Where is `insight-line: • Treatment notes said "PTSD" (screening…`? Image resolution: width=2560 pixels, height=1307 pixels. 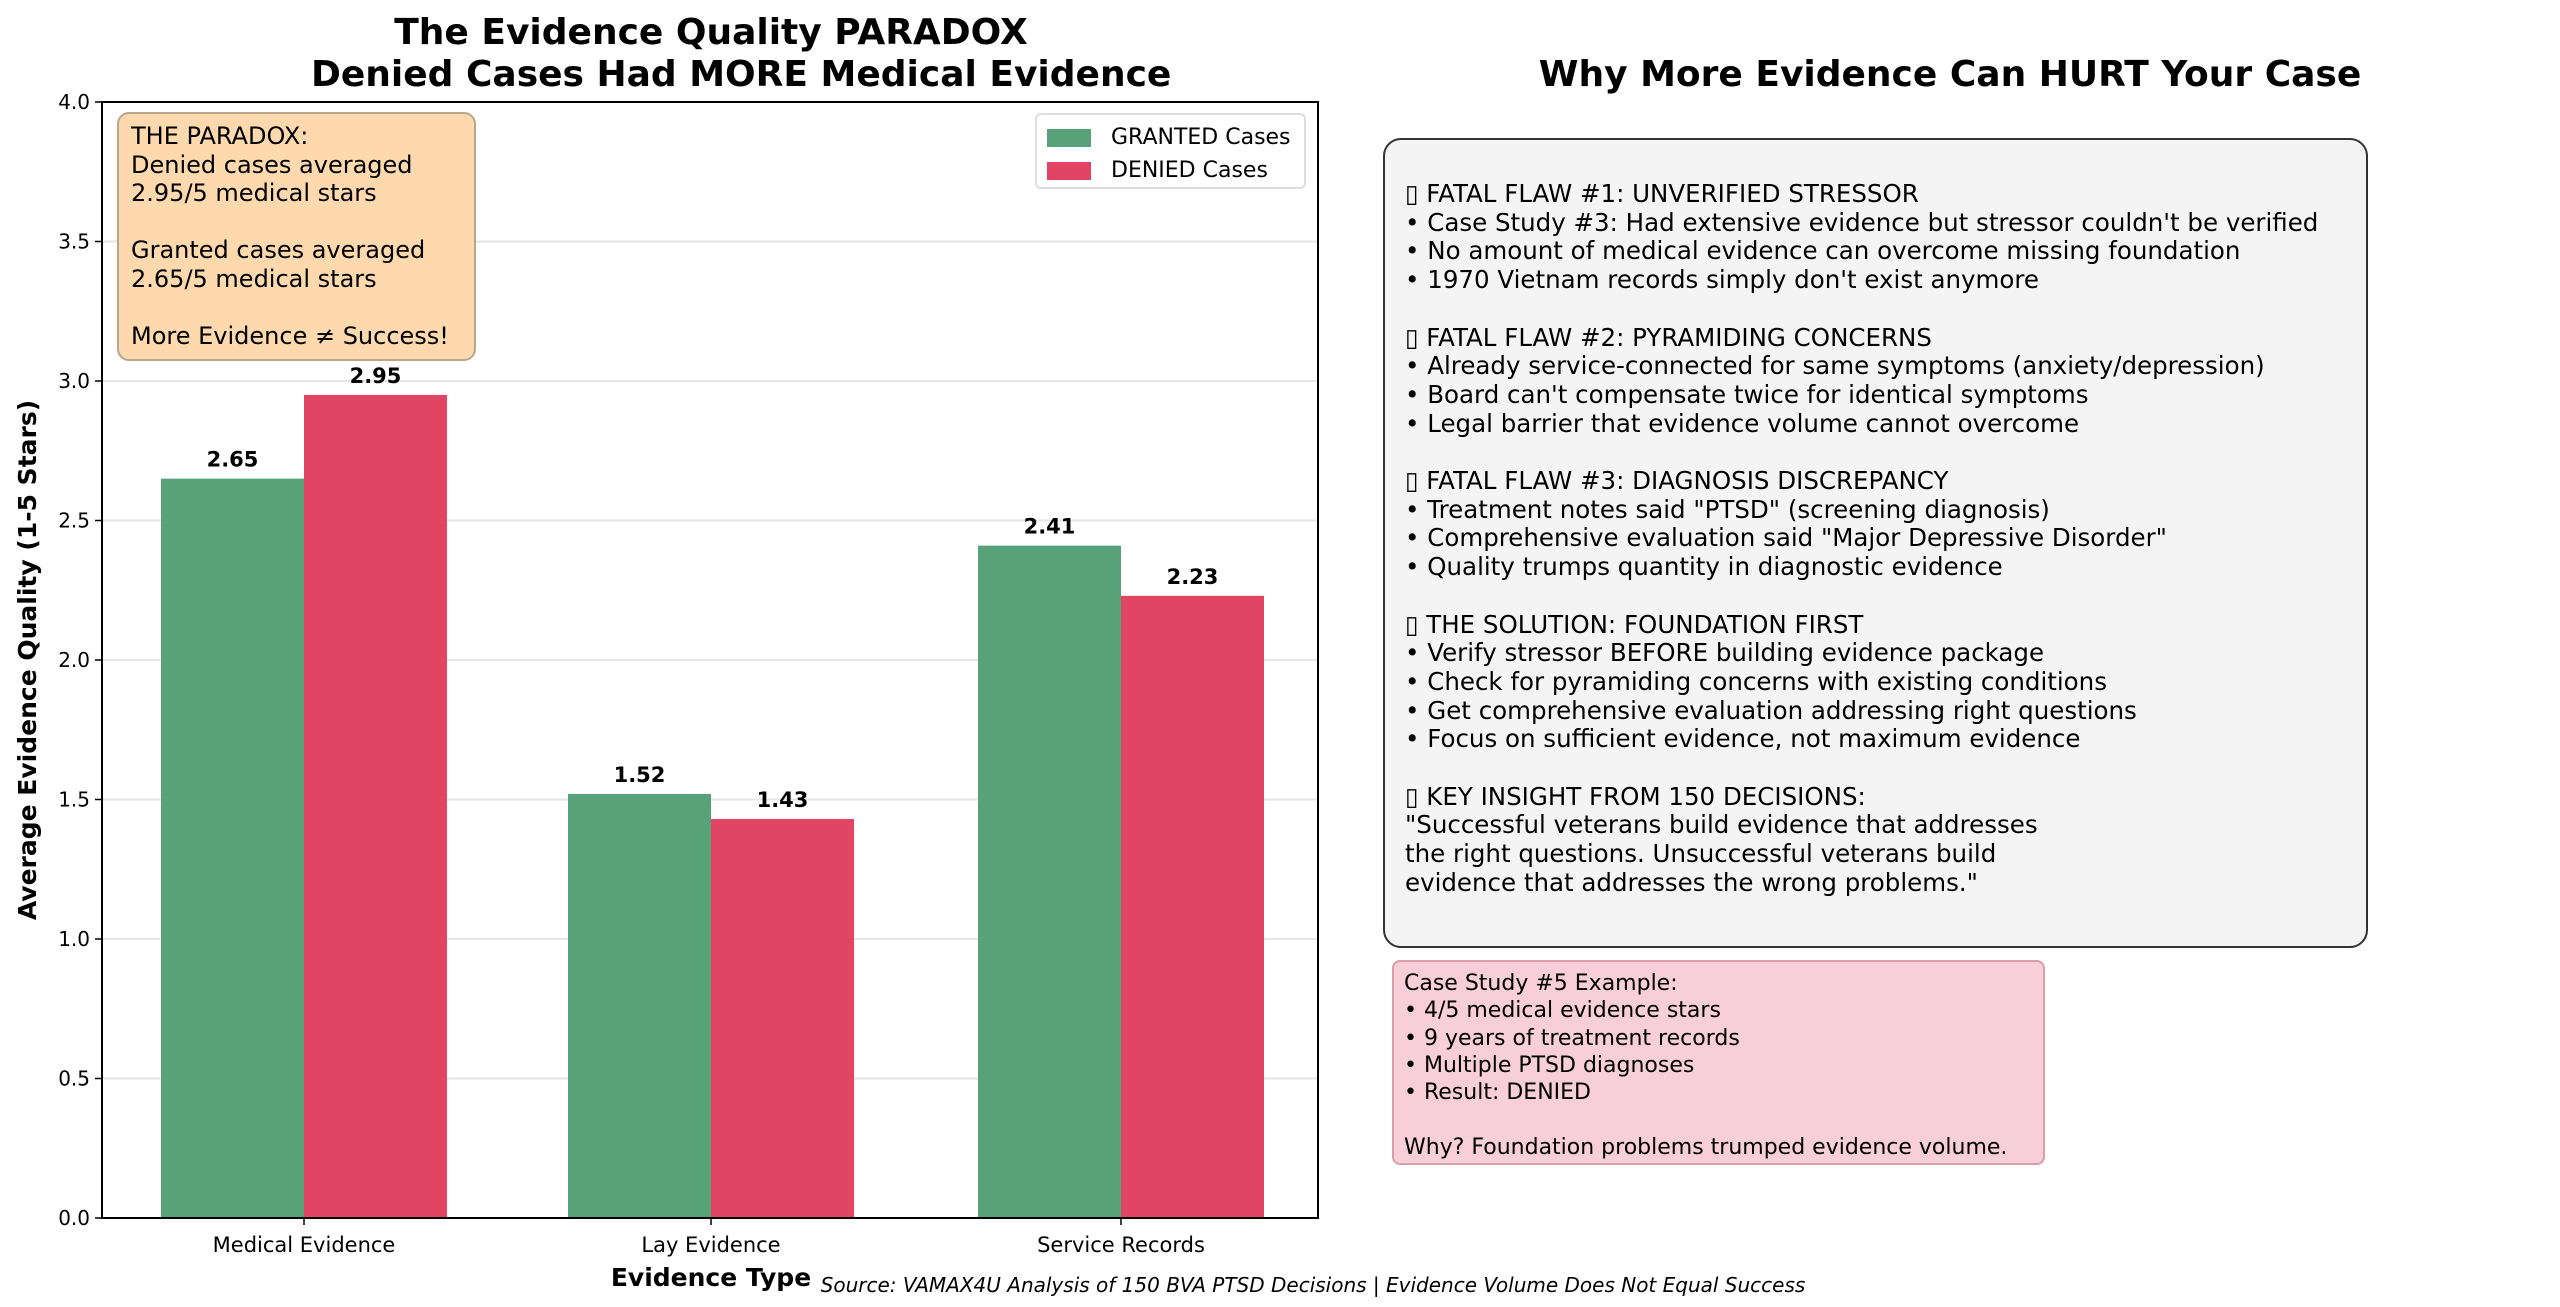 insight-line: • Treatment notes said "PTSD" (screening… is located at coordinates (1727, 509).